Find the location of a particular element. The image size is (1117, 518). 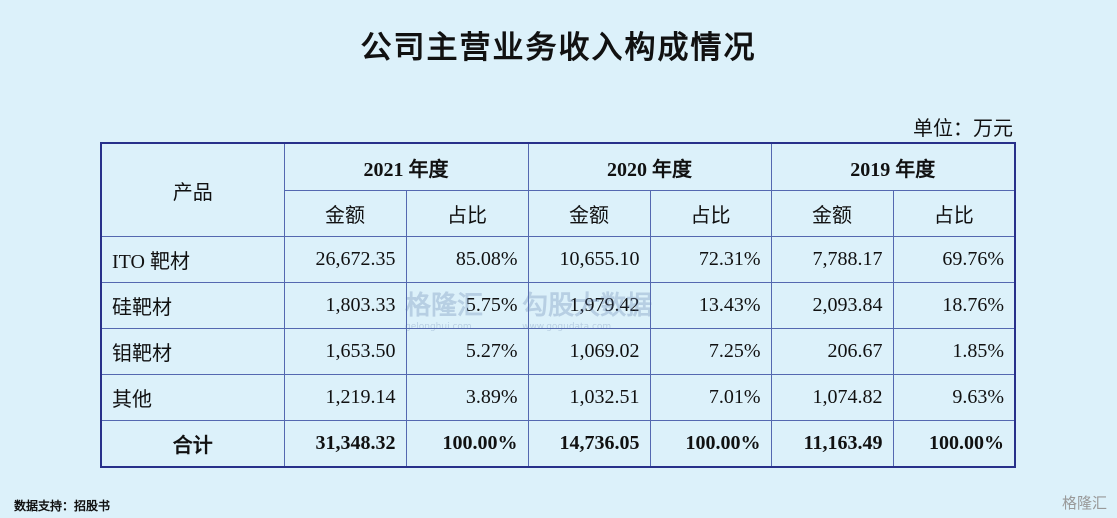

year-header: 2021 年度 is located at coordinates (406, 166).